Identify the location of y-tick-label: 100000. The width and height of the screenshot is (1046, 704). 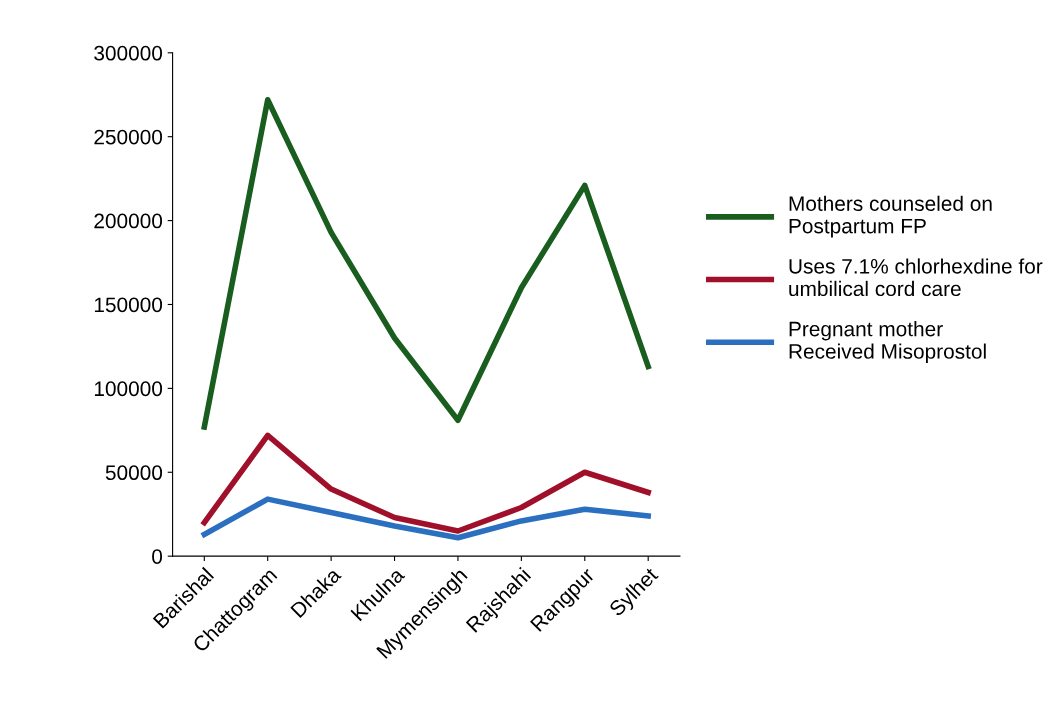
(128, 389).